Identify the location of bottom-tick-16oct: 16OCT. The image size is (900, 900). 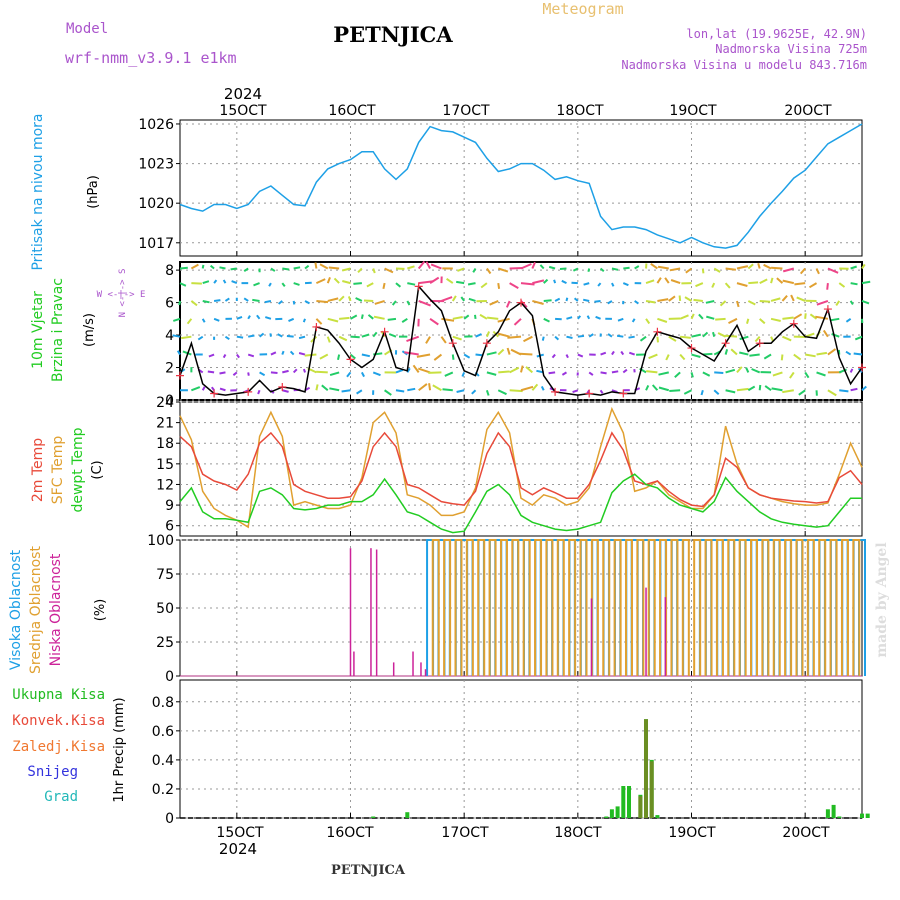
(350, 833).